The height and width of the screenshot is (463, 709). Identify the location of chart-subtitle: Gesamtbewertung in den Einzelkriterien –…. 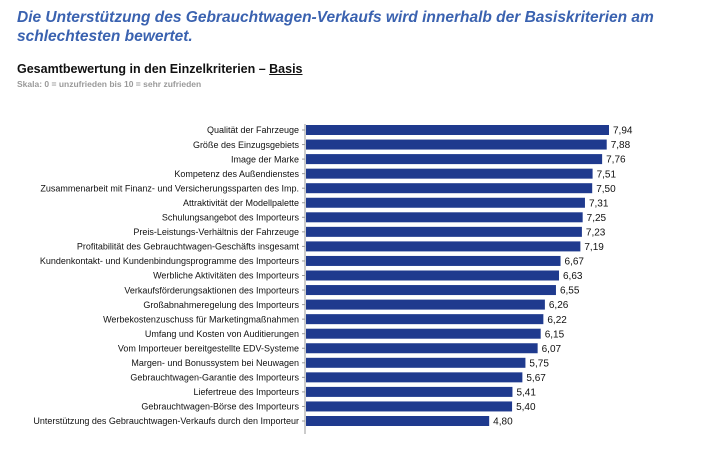
(160, 69).